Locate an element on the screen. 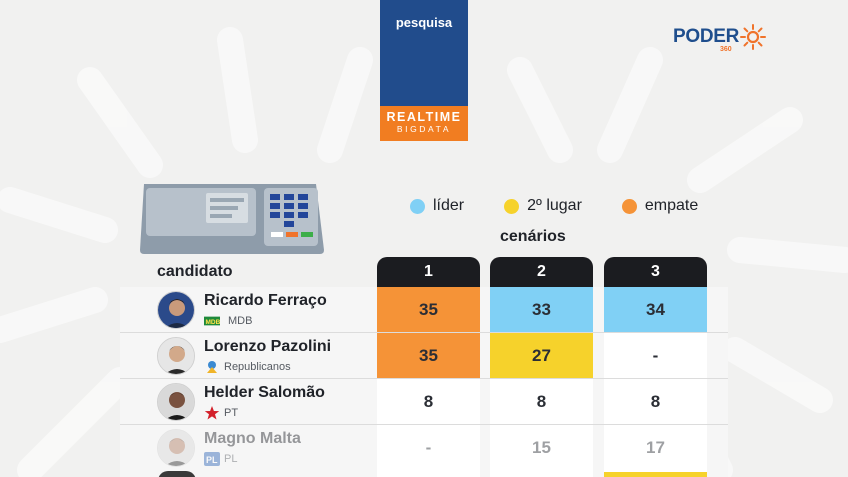 The image size is (848, 477). table-row: Ricardo Ferraço MDB MDB 35 33 34 is located at coordinates (424, 310).